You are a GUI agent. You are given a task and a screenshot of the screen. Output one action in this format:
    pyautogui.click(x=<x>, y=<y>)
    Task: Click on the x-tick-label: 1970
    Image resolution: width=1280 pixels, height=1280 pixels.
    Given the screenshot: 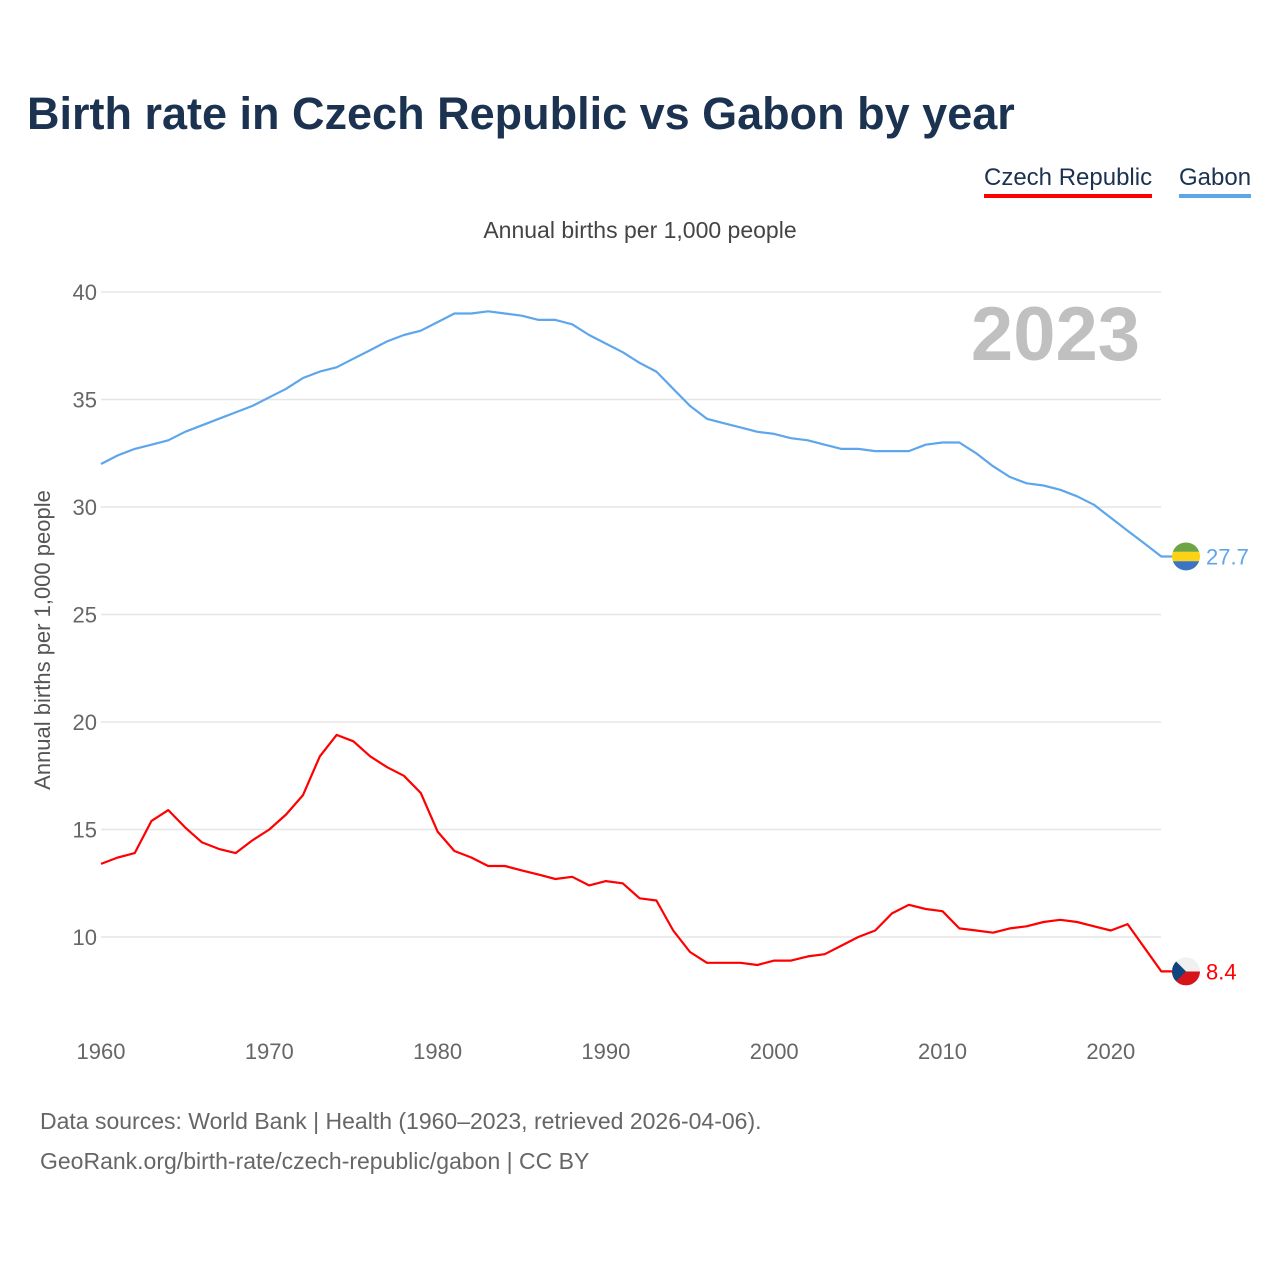 What is the action you would take?
    pyautogui.click(x=269, y=1051)
    